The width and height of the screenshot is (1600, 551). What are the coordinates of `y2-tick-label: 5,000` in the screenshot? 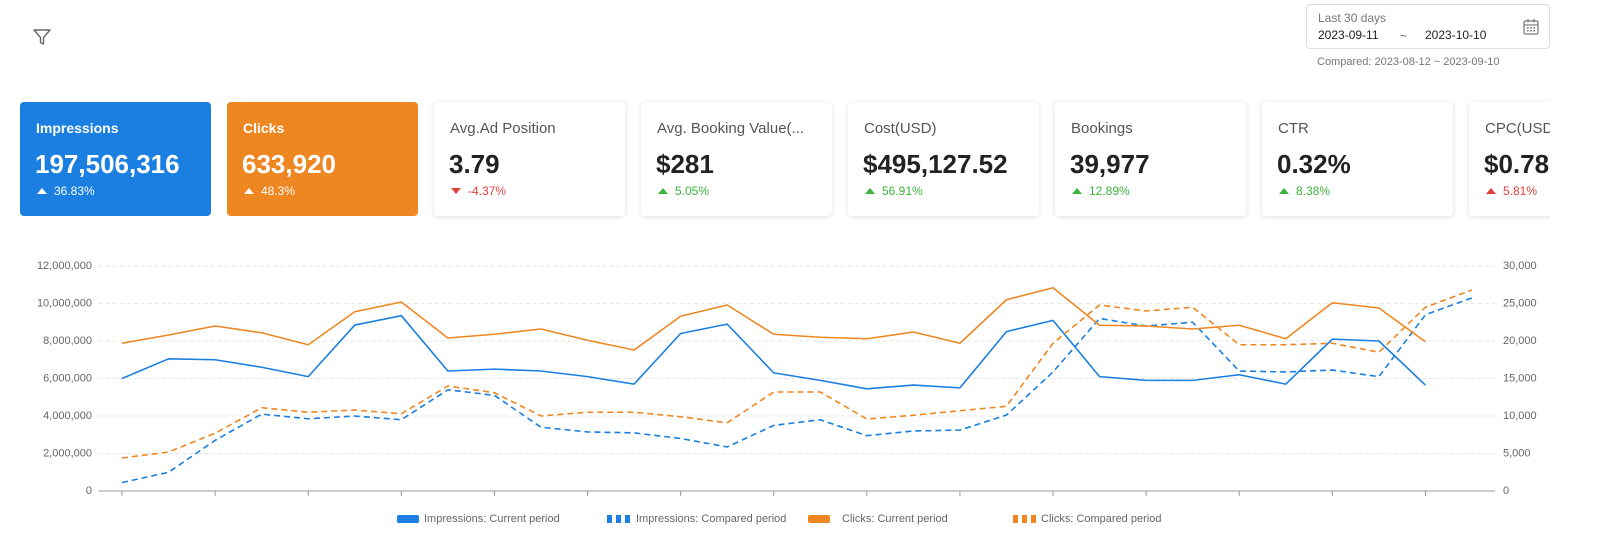 It's located at (1517, 453).